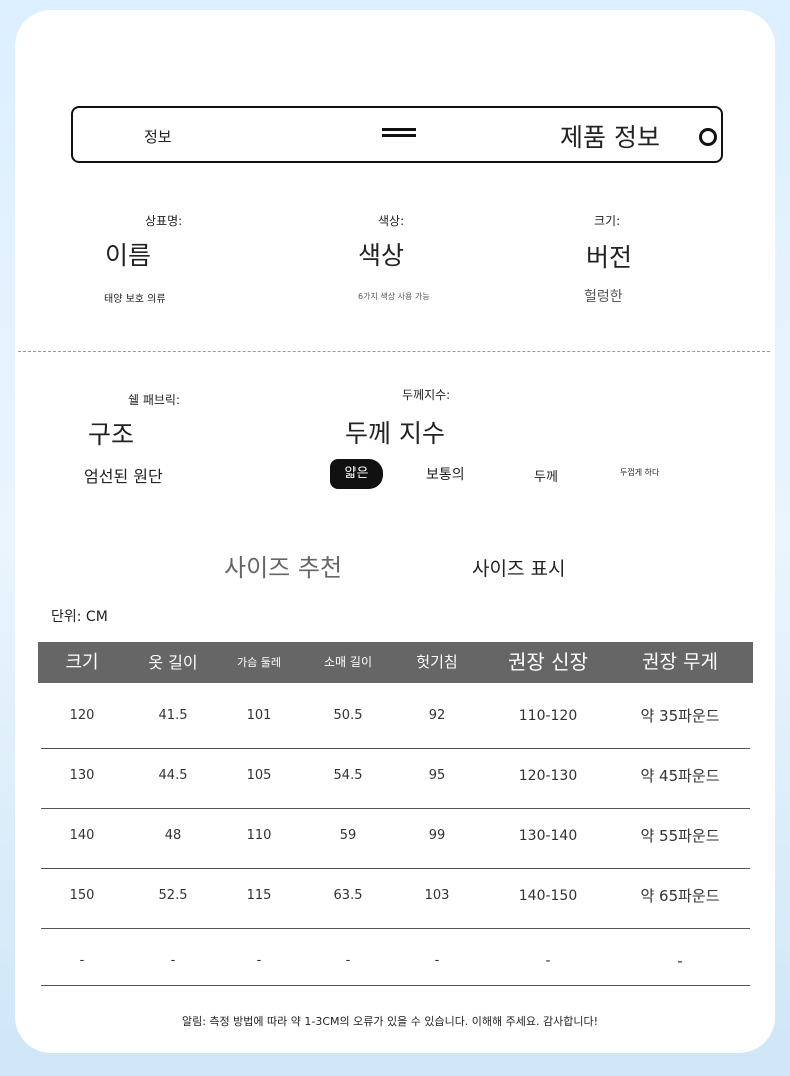  I want to click on size-note: 헐렁한, so click(603, 297).